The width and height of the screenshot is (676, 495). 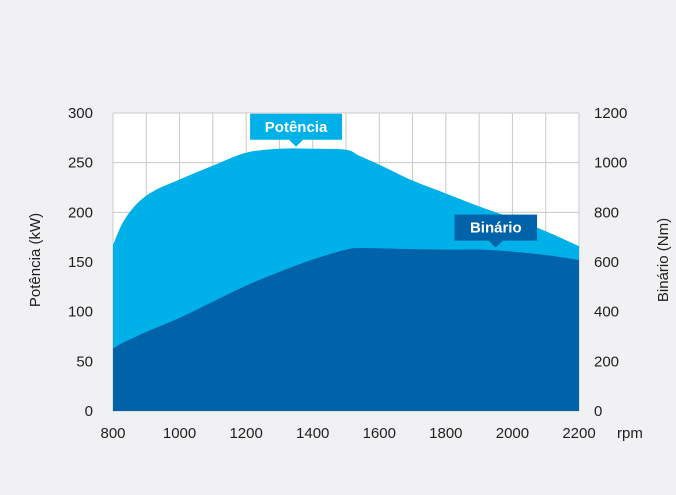 I want to click on x-tick-label: 1000, so click(x=179, y=433).